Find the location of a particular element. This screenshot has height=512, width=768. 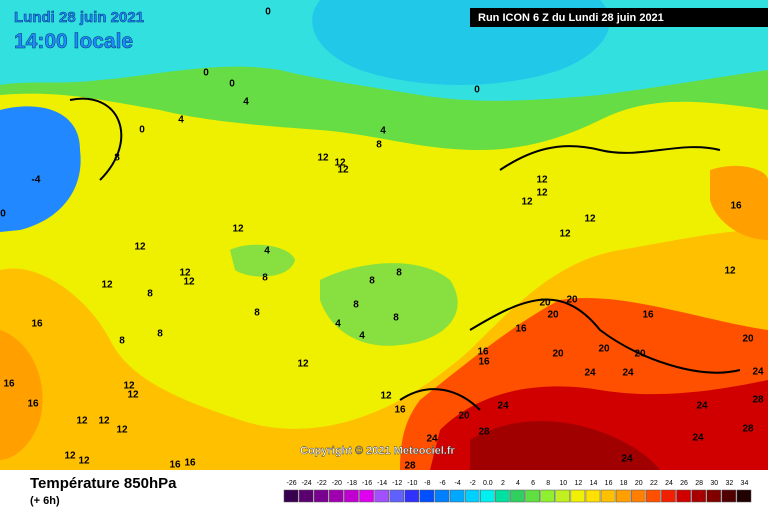

scale-label: -20 is located at coordinates (337, 483).